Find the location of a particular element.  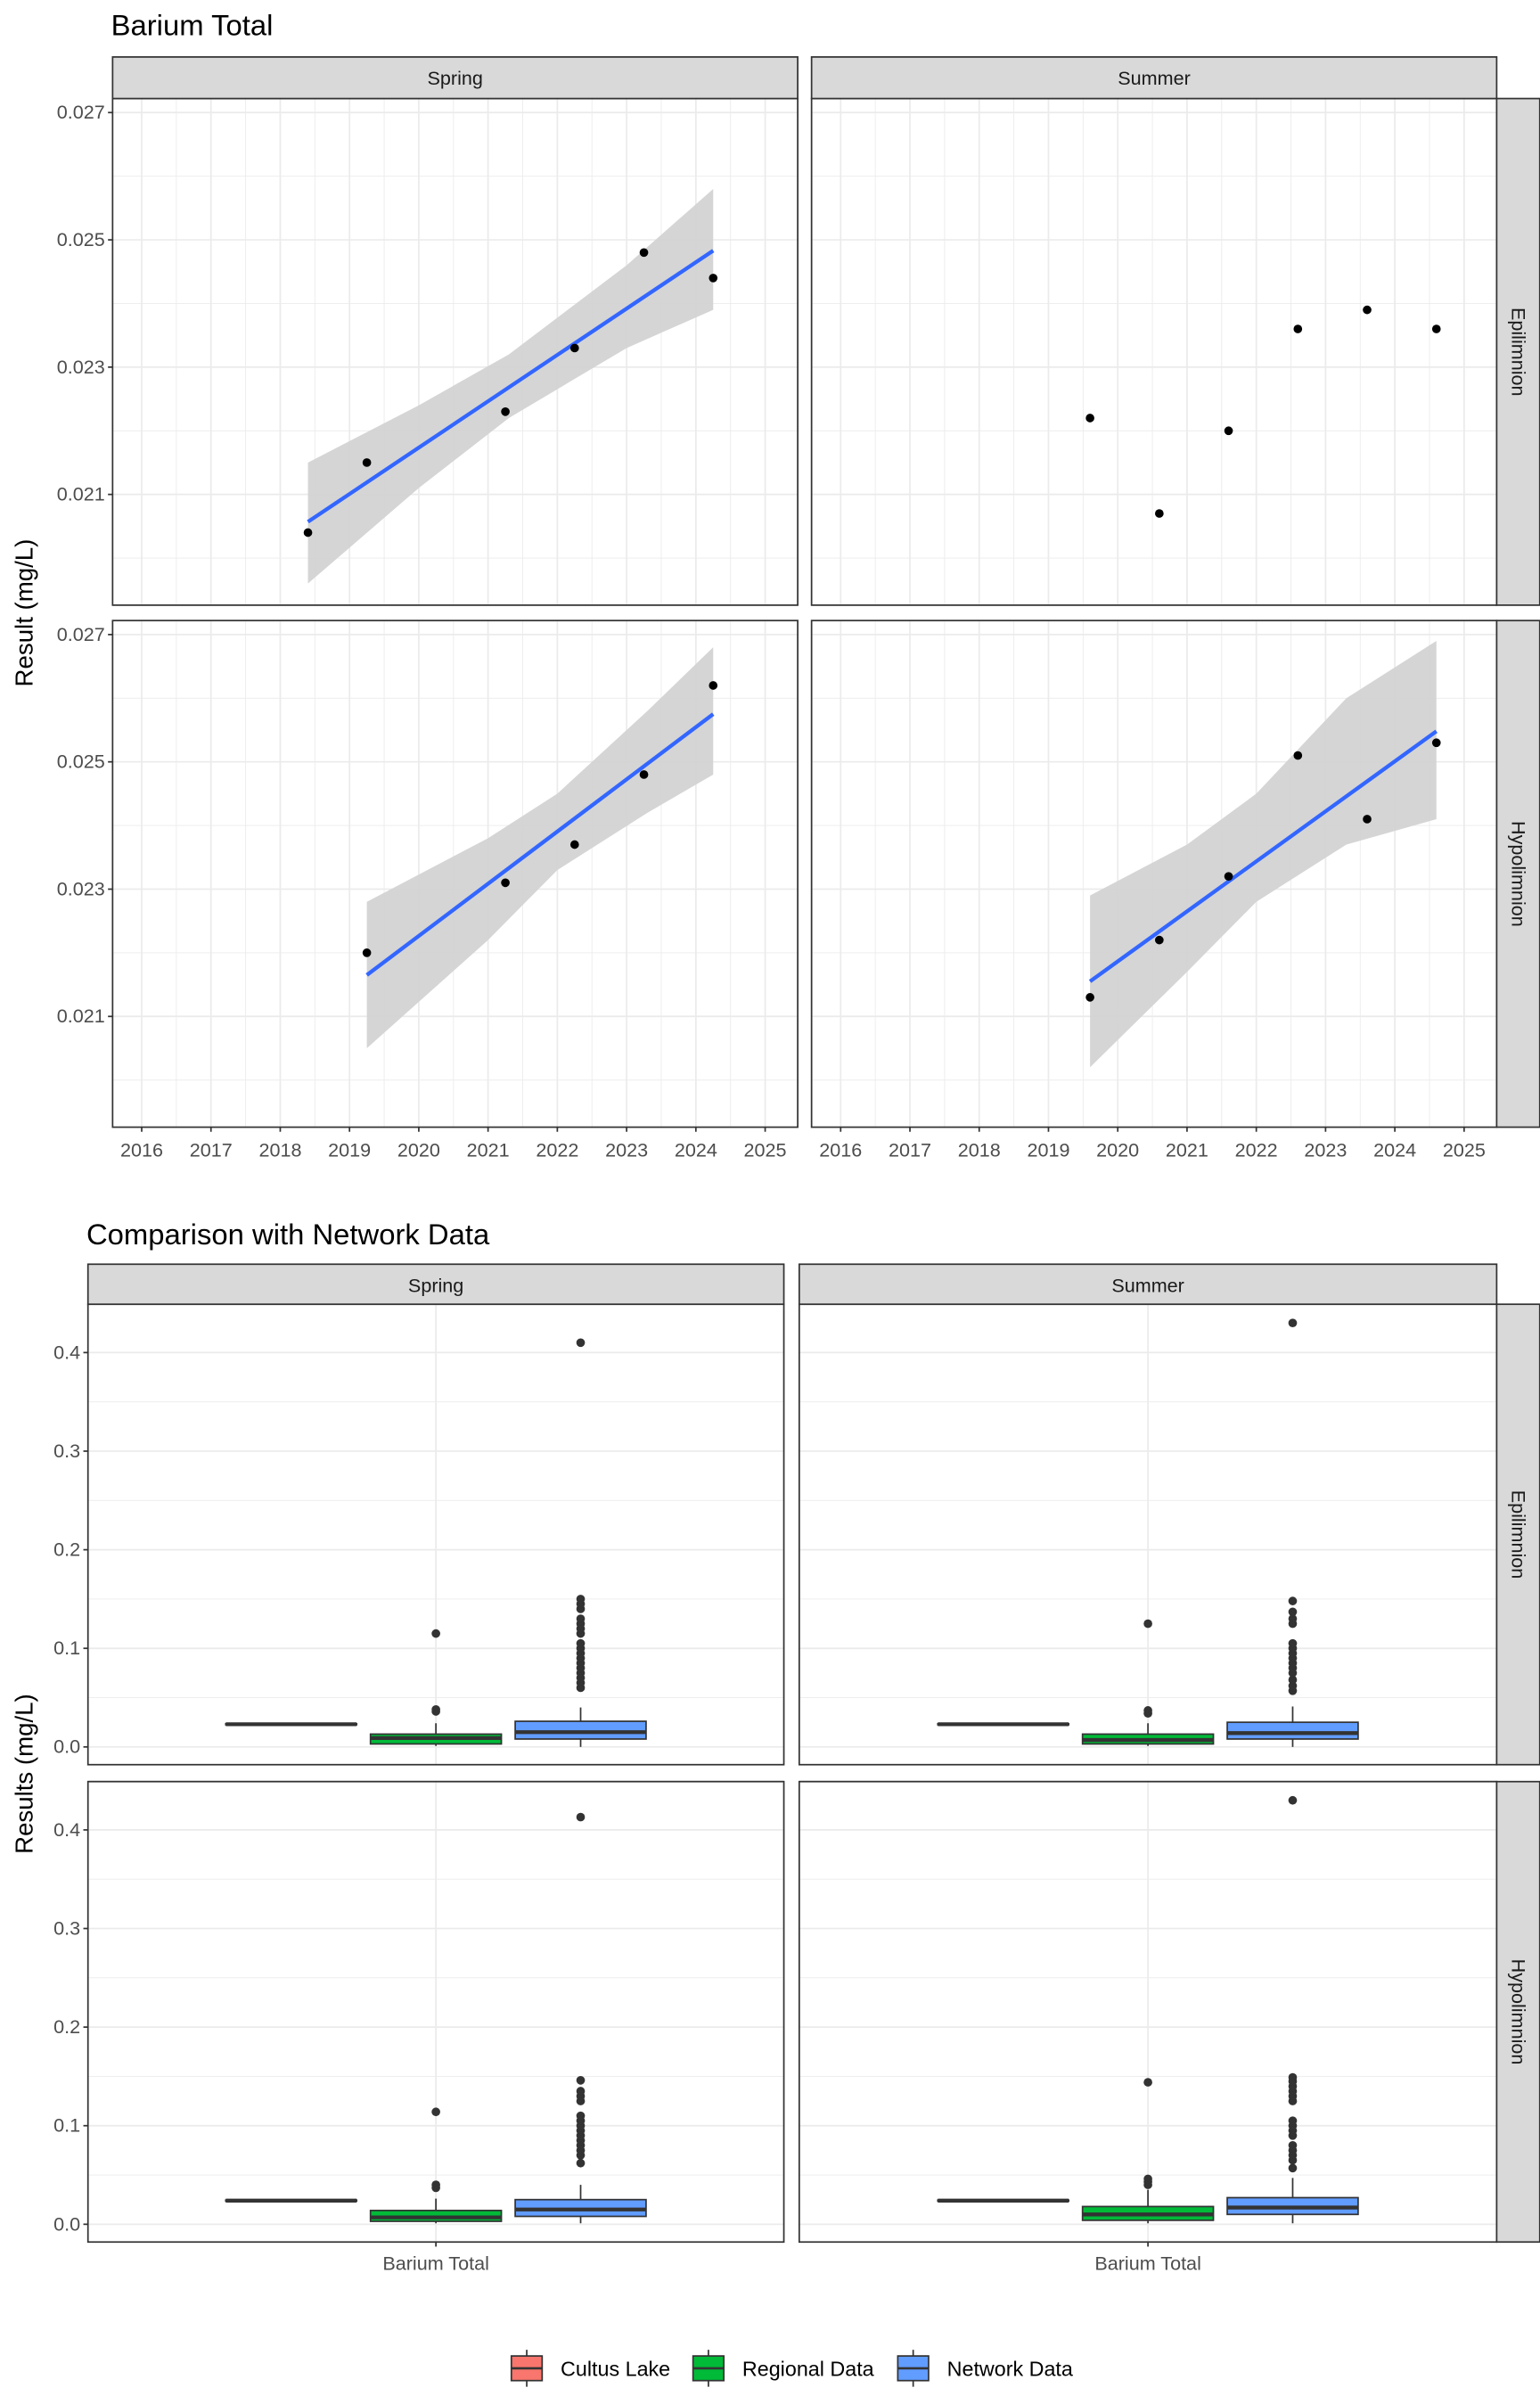

box-chart-title: Comparison with Network Data is located at coordinates (288, 1234).